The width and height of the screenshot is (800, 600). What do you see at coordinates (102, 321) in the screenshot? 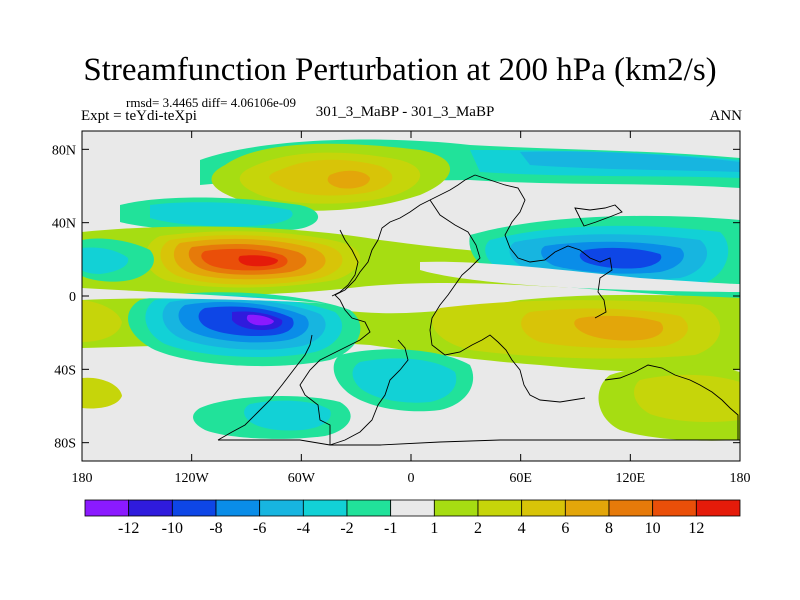
I see `sh-west-yellow` at bounding box center [102, 321].